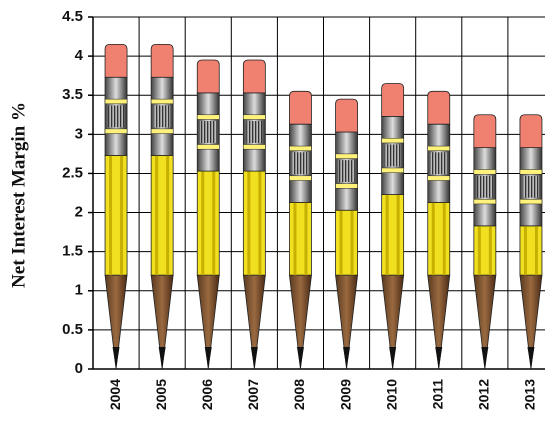 The width and height of the screenshot is (545, 429). What do you see at coordinates (79, 133) in the screenshot?
I see `y-tick-label: 3` at bounding box center [79, 133].